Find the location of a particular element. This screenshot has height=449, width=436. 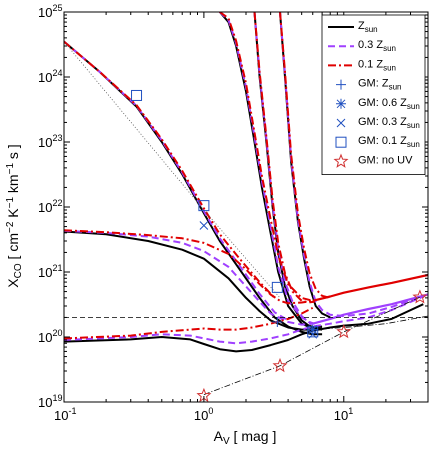

y-tick-label: 1025 is located at coordinates (50, 11).